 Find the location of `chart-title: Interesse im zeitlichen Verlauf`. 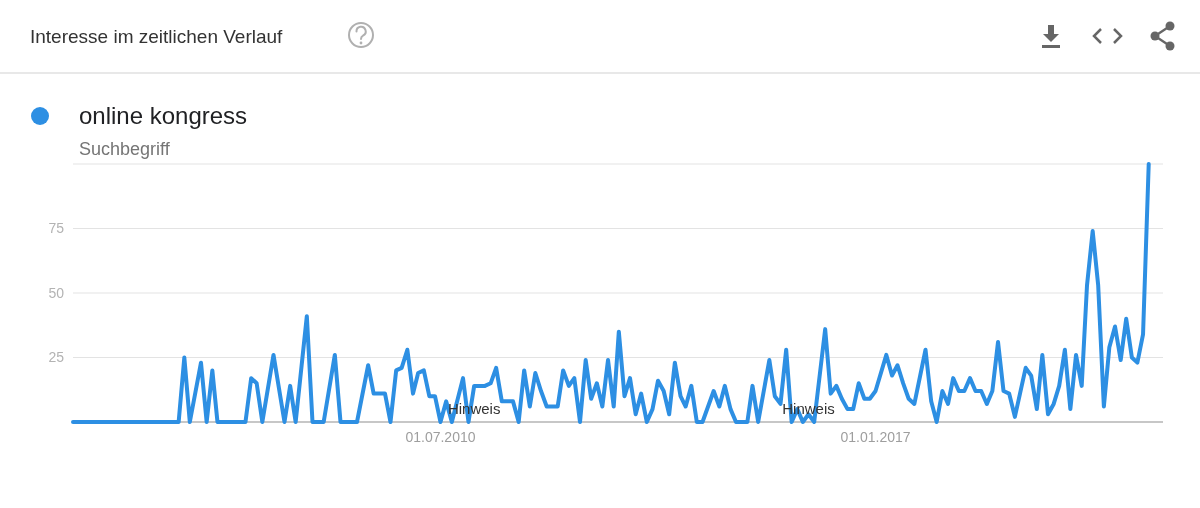

chart-title: Interesse im zeitlichen Verlauf is located at coordinates (157, 36).